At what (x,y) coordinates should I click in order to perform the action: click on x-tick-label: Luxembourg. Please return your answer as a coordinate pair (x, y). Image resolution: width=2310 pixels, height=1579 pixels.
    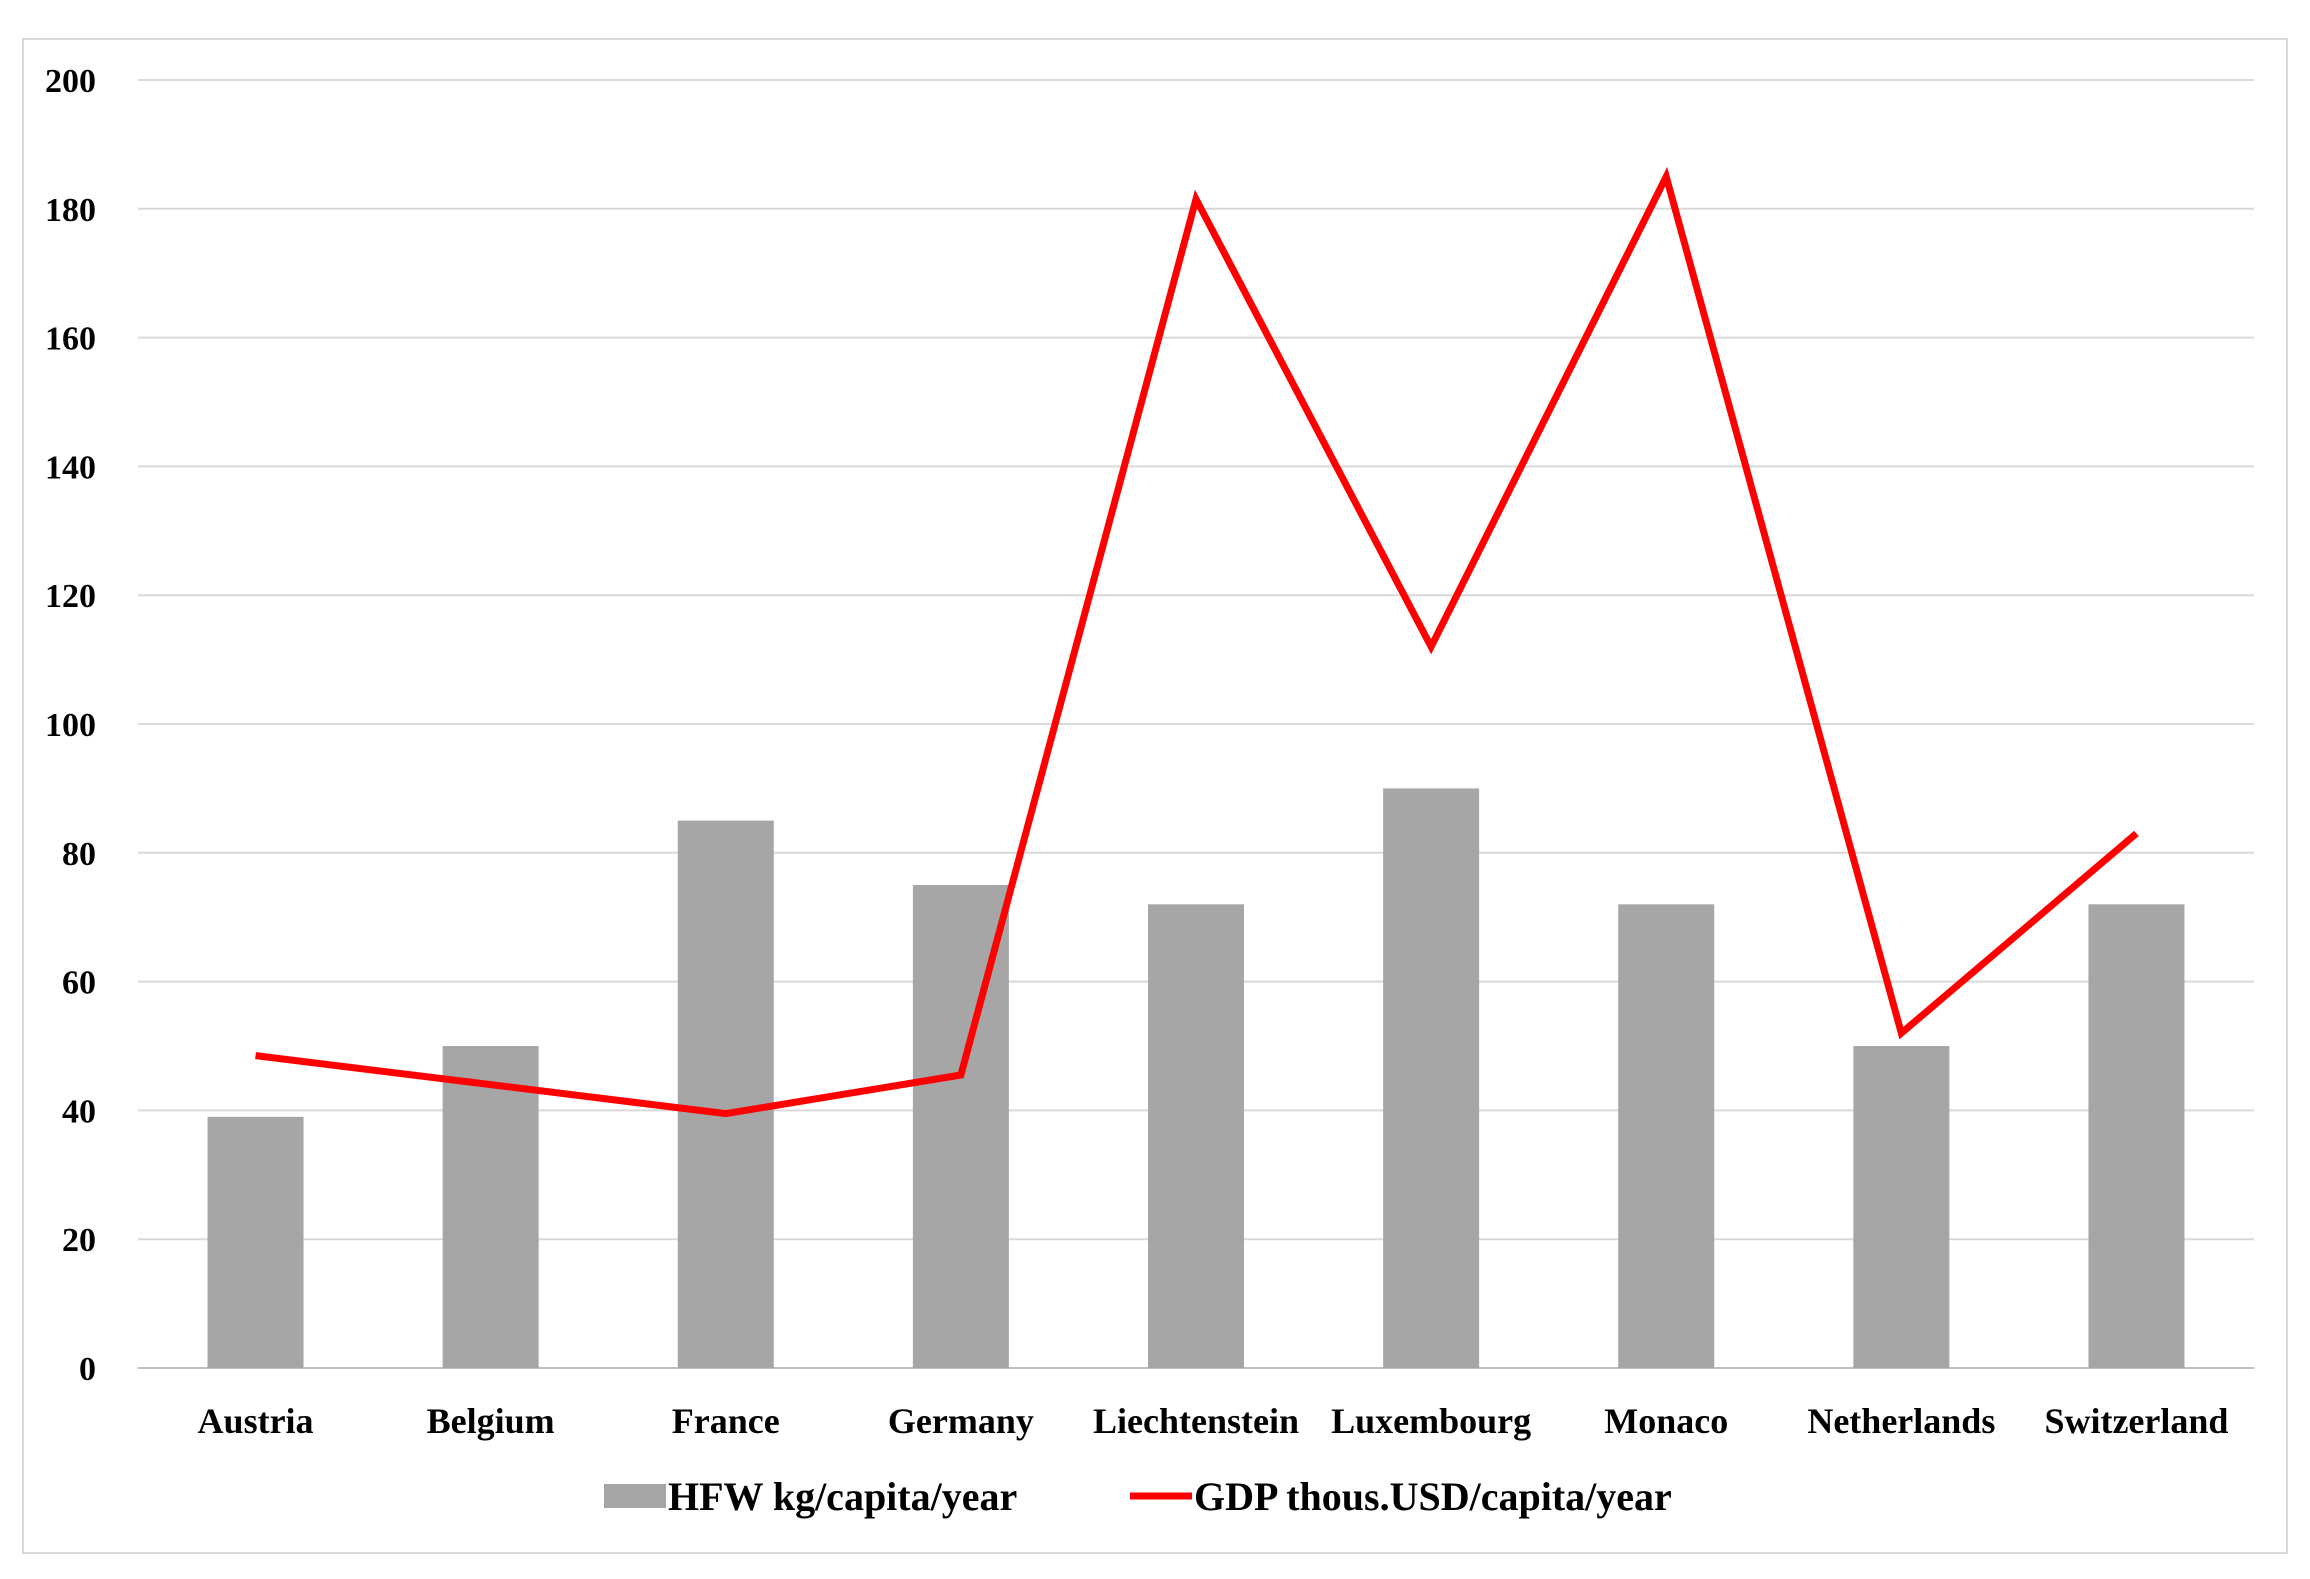
    Looking at the image, I should click on (1431, 1421).